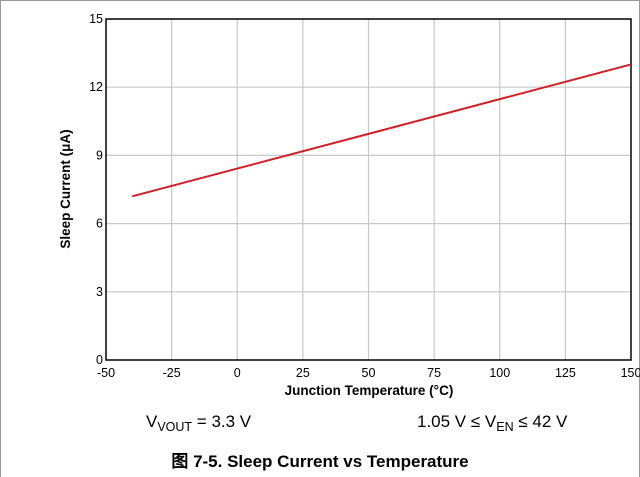  Describe the element at coordinates (106, 373) in the screenshot. I see `x-tick-label: -50` at that location.